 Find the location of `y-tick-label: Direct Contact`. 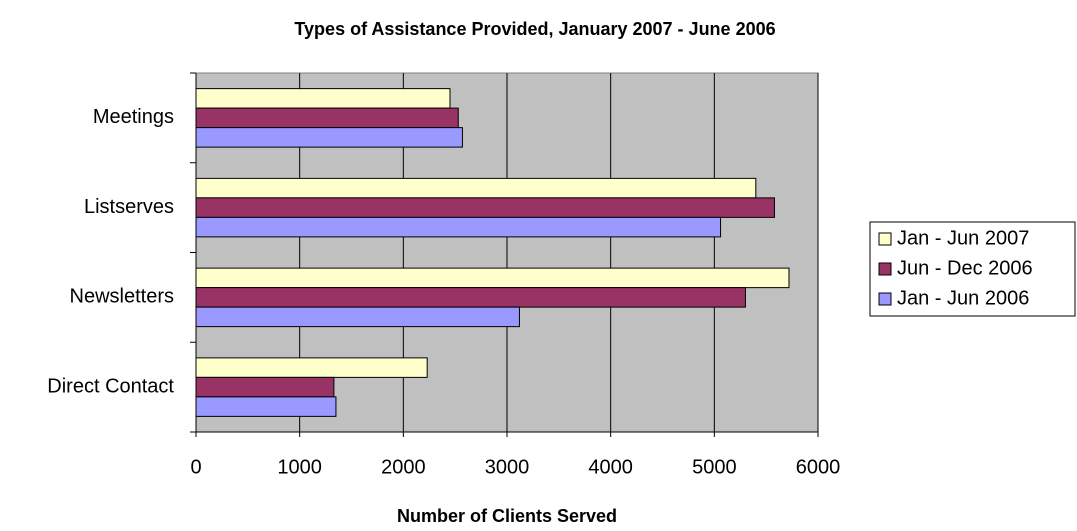

y-tick-label: Direct Contact is located at coordinates (110, 386).